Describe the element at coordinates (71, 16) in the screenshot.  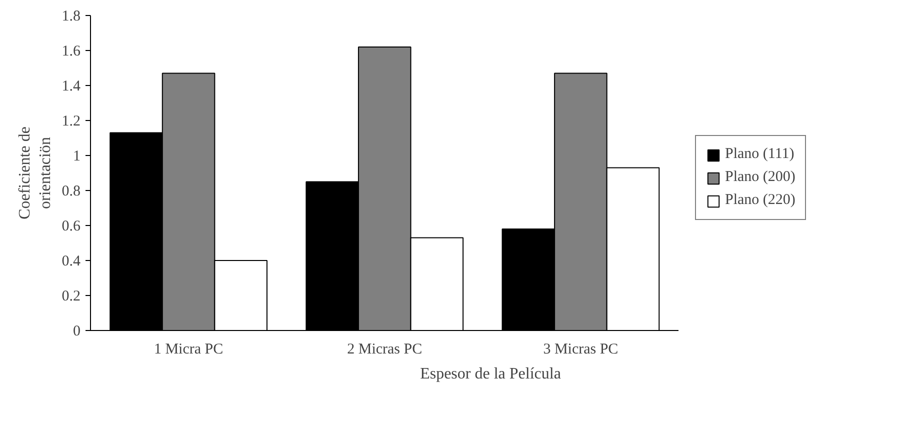
I see `y-tick-label: 1.8` at that location.